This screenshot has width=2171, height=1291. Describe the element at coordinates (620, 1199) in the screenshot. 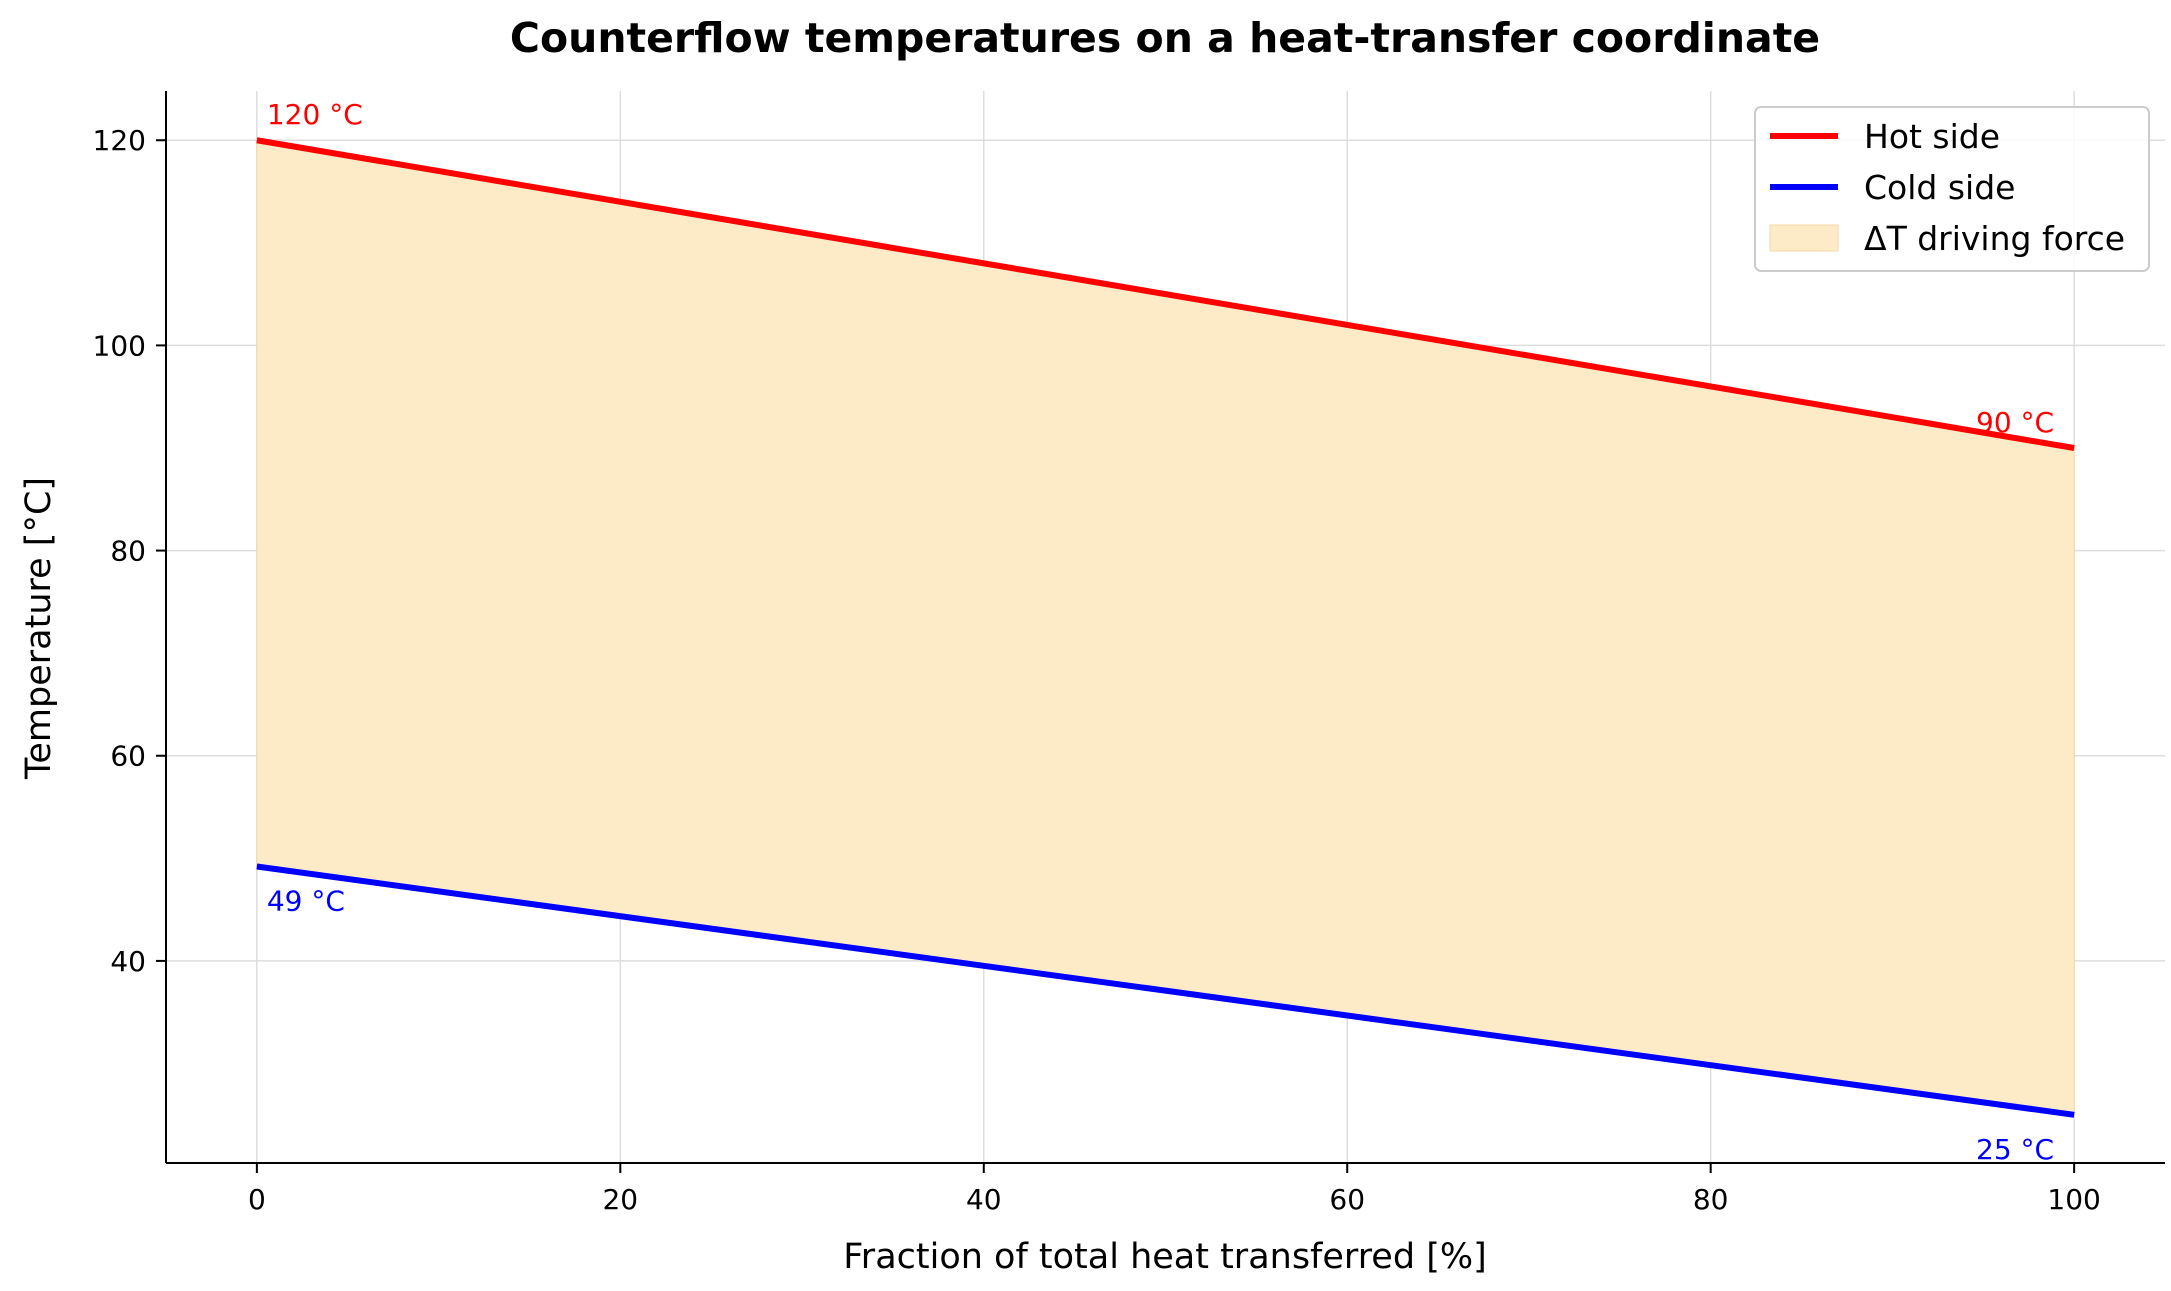

I see `x-tick-label: 20` at that location.